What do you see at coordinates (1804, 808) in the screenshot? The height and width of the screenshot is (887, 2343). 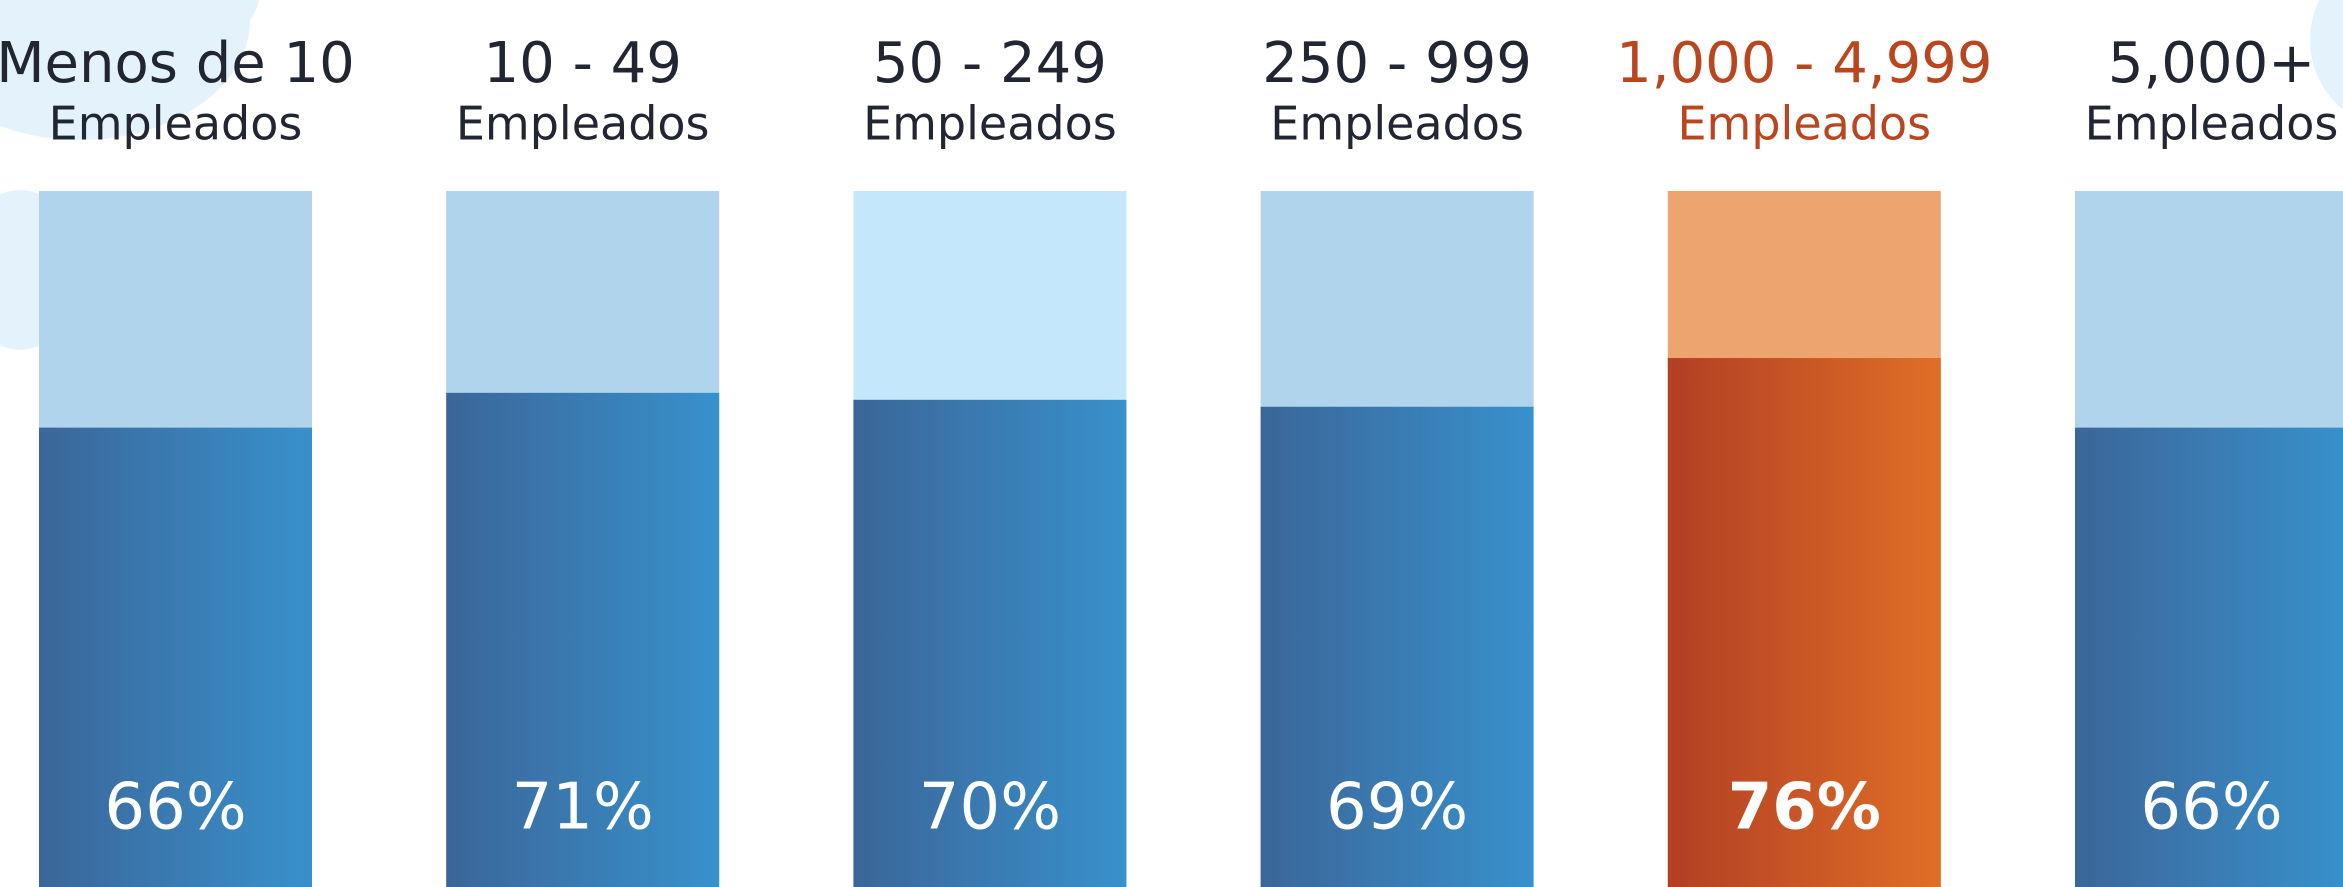 I see `value-label: 76%` at bounding box center [1804, 808].